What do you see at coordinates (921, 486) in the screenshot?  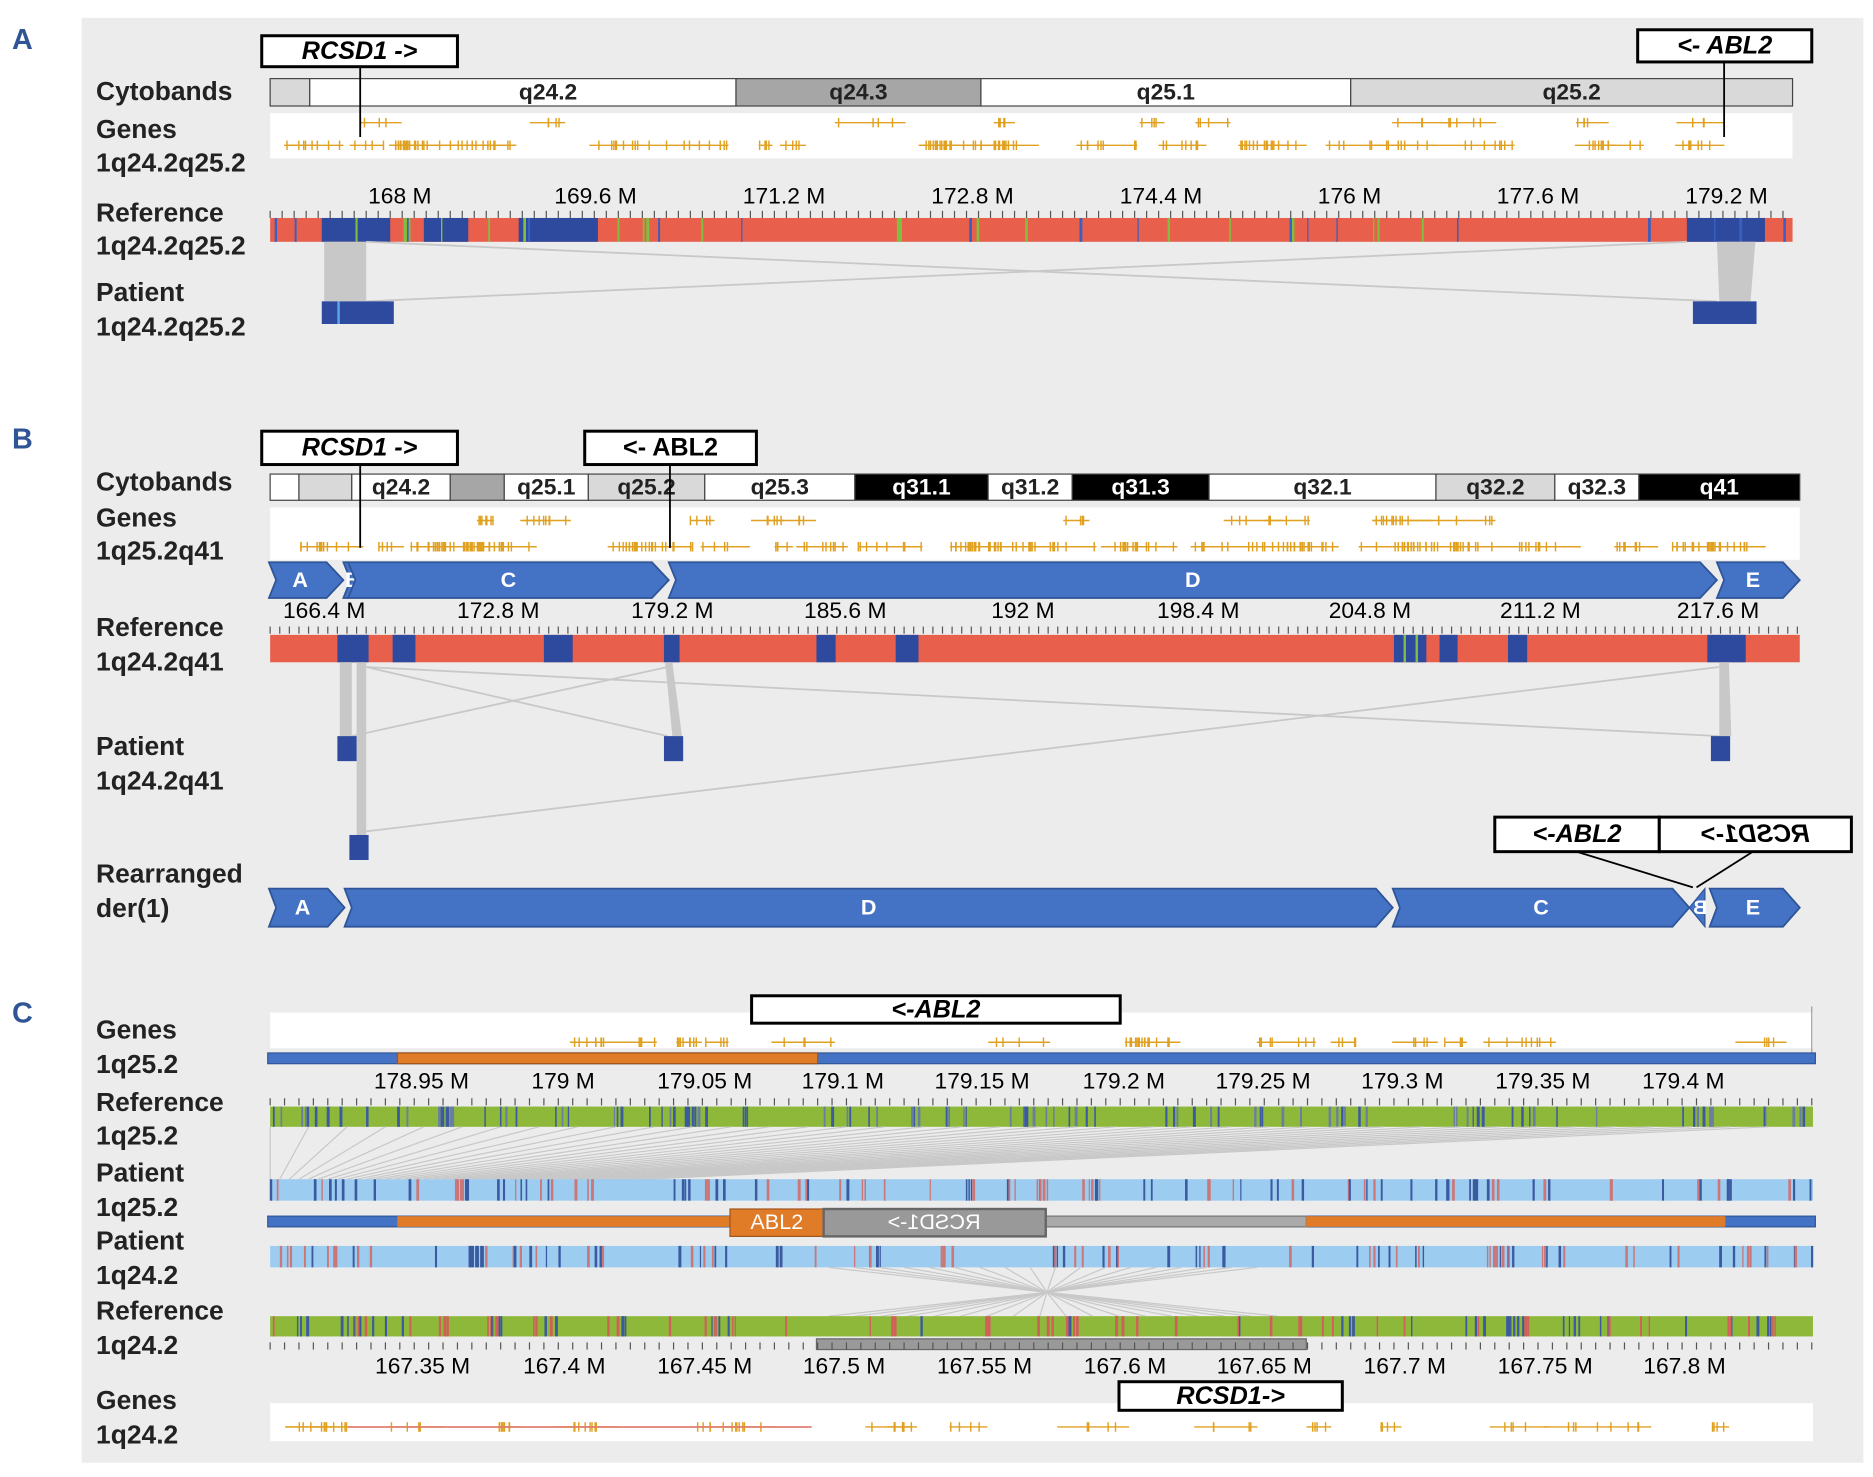 I see `cytoband-label: q31.1` at bounding box center [921, 486].